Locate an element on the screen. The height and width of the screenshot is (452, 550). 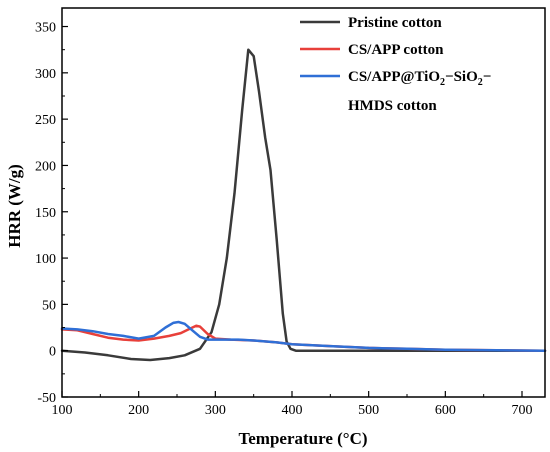
legend-label-tio2-line1: CS/APP@TiO2−SiO2− is located at coordinates (419, 78).